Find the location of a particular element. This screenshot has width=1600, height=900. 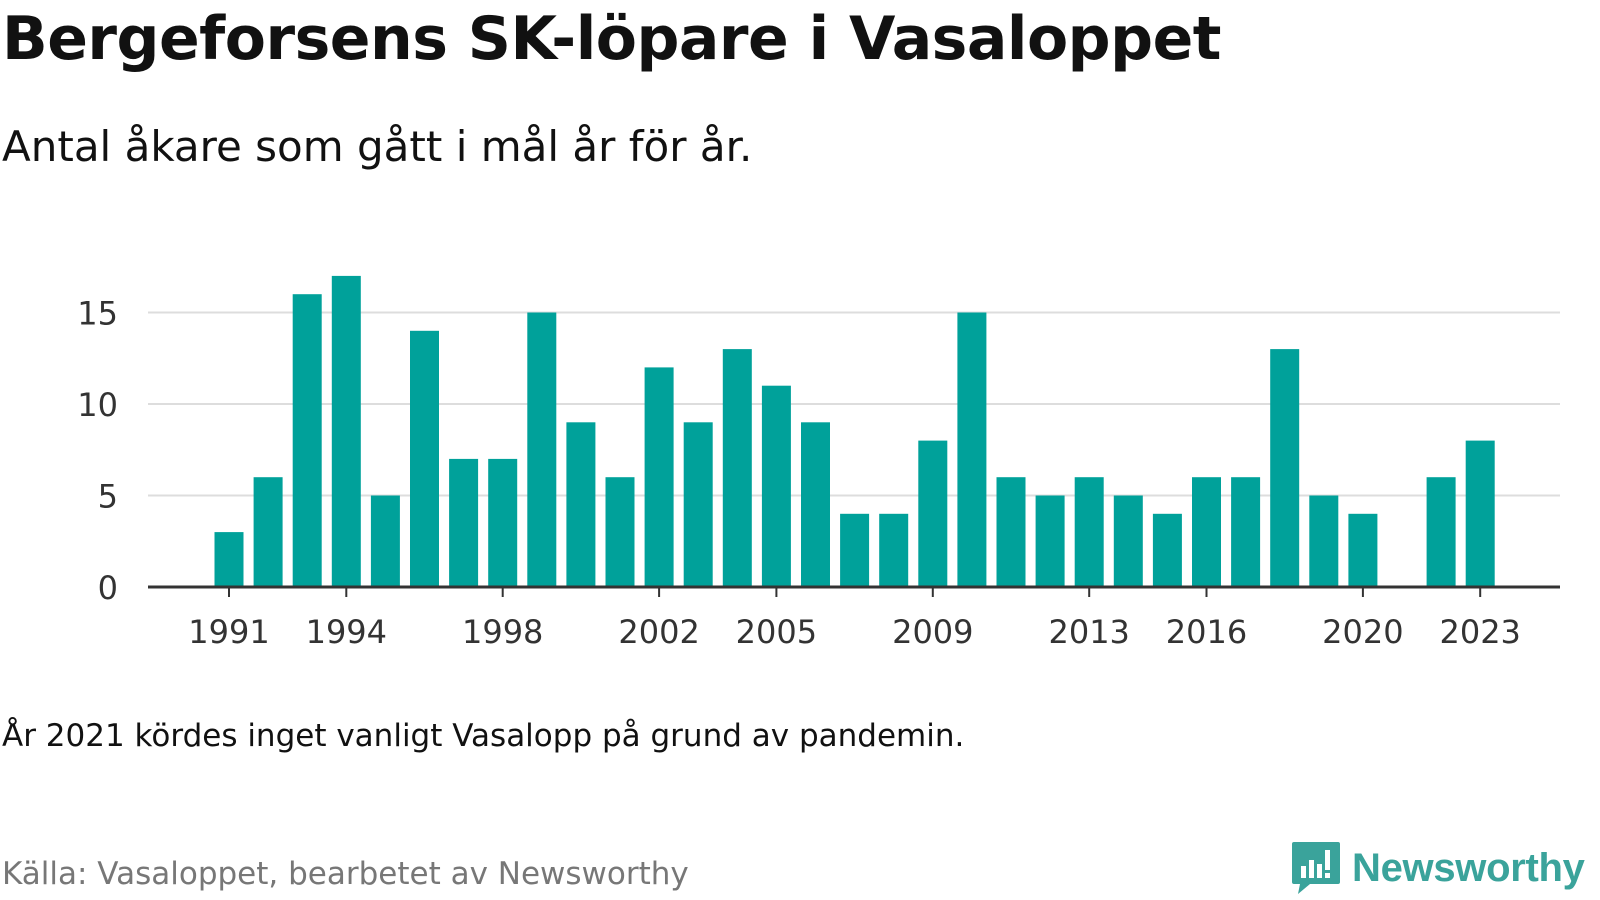

bar-2014 is located at coordinates (1128, 541).